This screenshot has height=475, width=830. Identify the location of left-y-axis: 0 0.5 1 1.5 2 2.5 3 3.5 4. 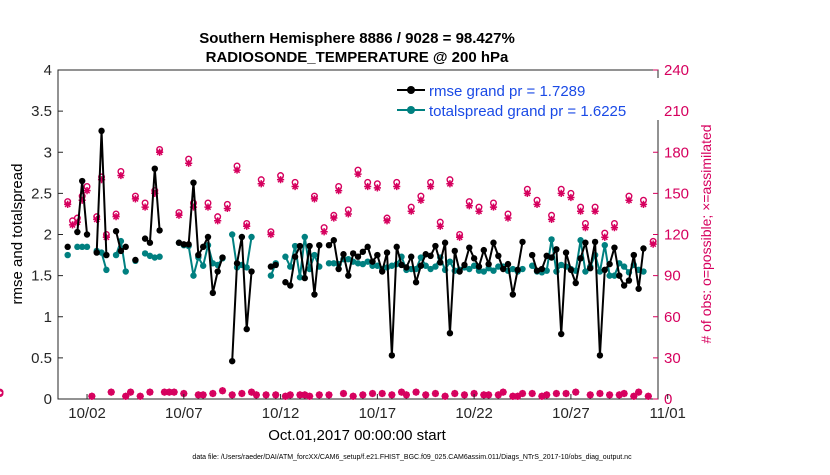
(47, 235).